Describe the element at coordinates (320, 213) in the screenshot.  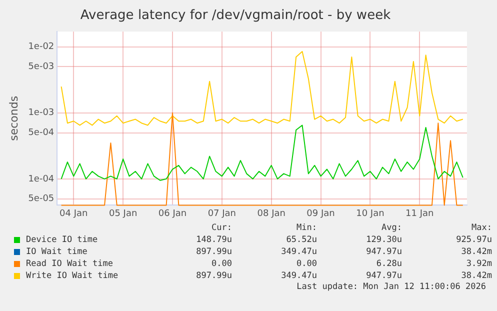
I see `x-tick-label: 09 Jan` at that location.